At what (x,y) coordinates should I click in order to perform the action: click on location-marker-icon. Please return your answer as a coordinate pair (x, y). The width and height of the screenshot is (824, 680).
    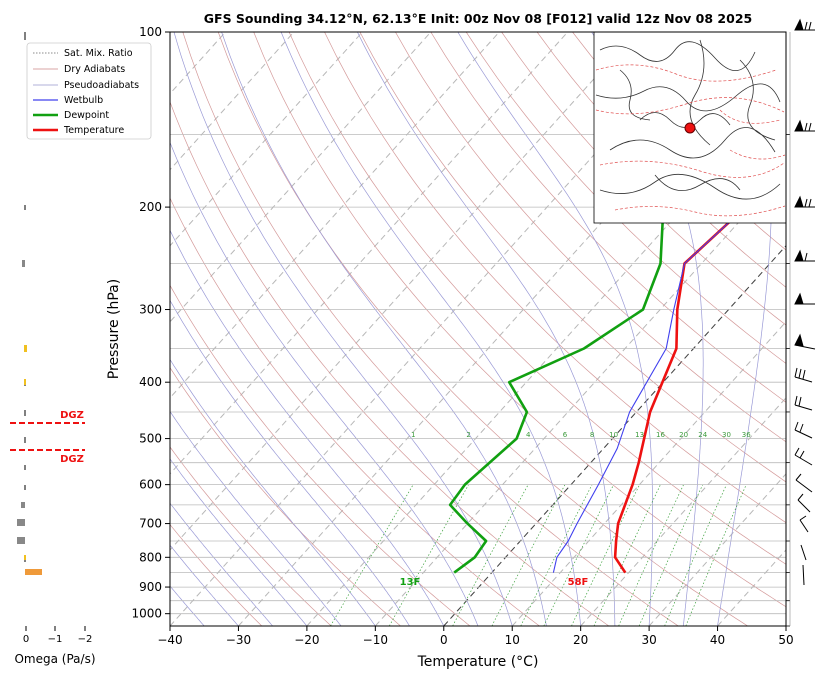
    Looking at the image, I should click on (690, 128).